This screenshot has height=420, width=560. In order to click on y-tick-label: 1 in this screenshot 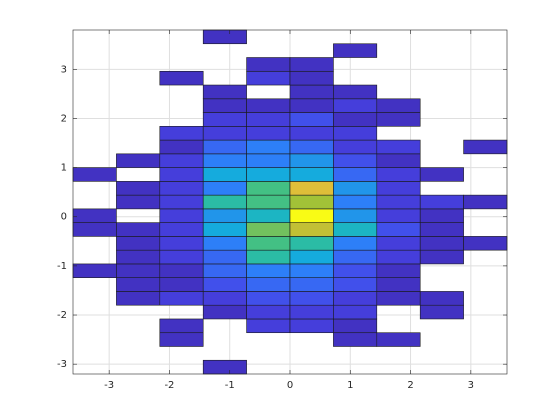, I will do `click(64, 168)`.